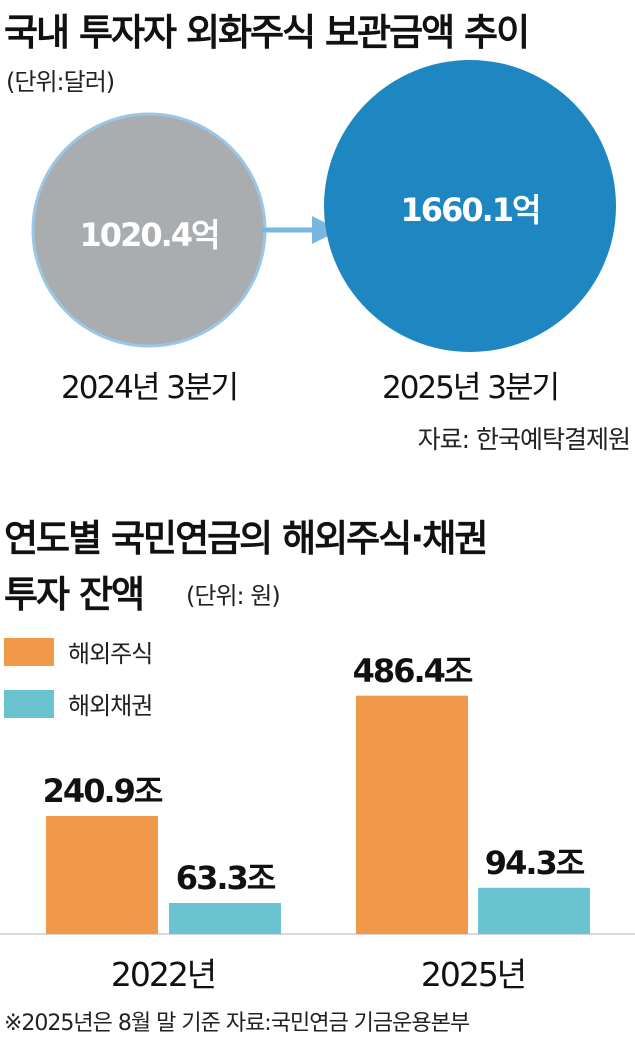  Describe the element at coordinates (233, 596) in the screenshot. I see `chart2-unit: (단위: 원)` at that location.